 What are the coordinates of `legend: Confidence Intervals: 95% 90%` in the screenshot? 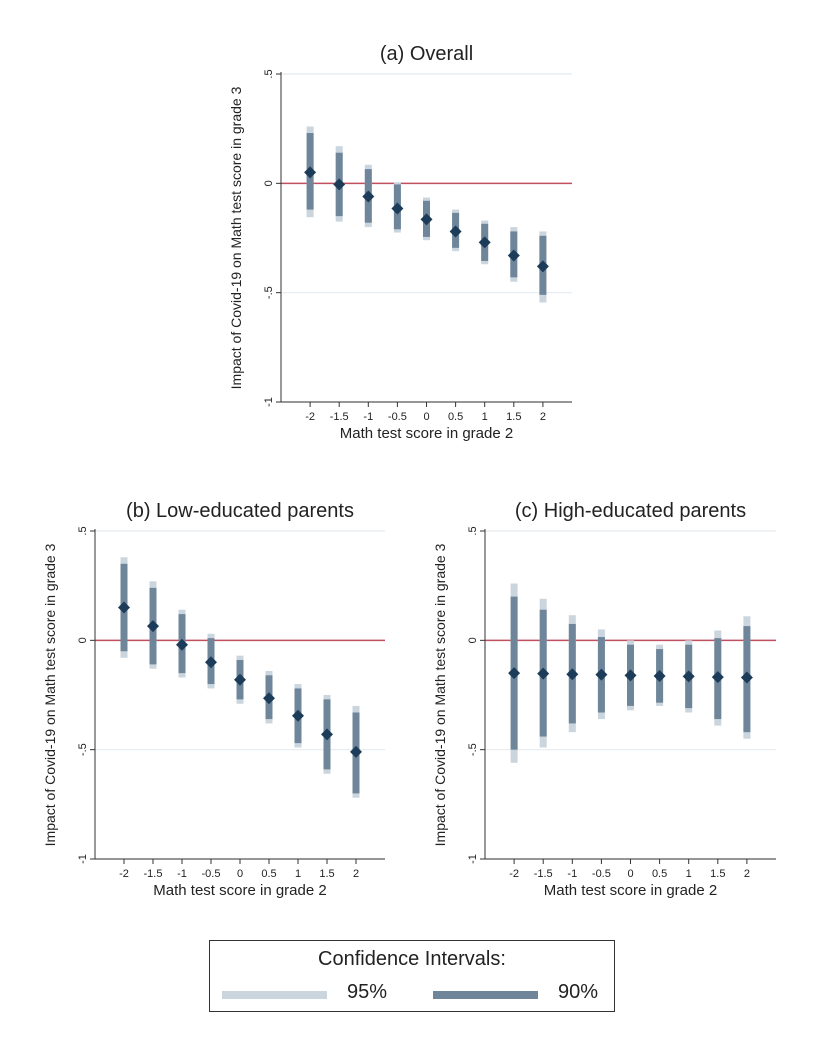 It's located at (412, 976).